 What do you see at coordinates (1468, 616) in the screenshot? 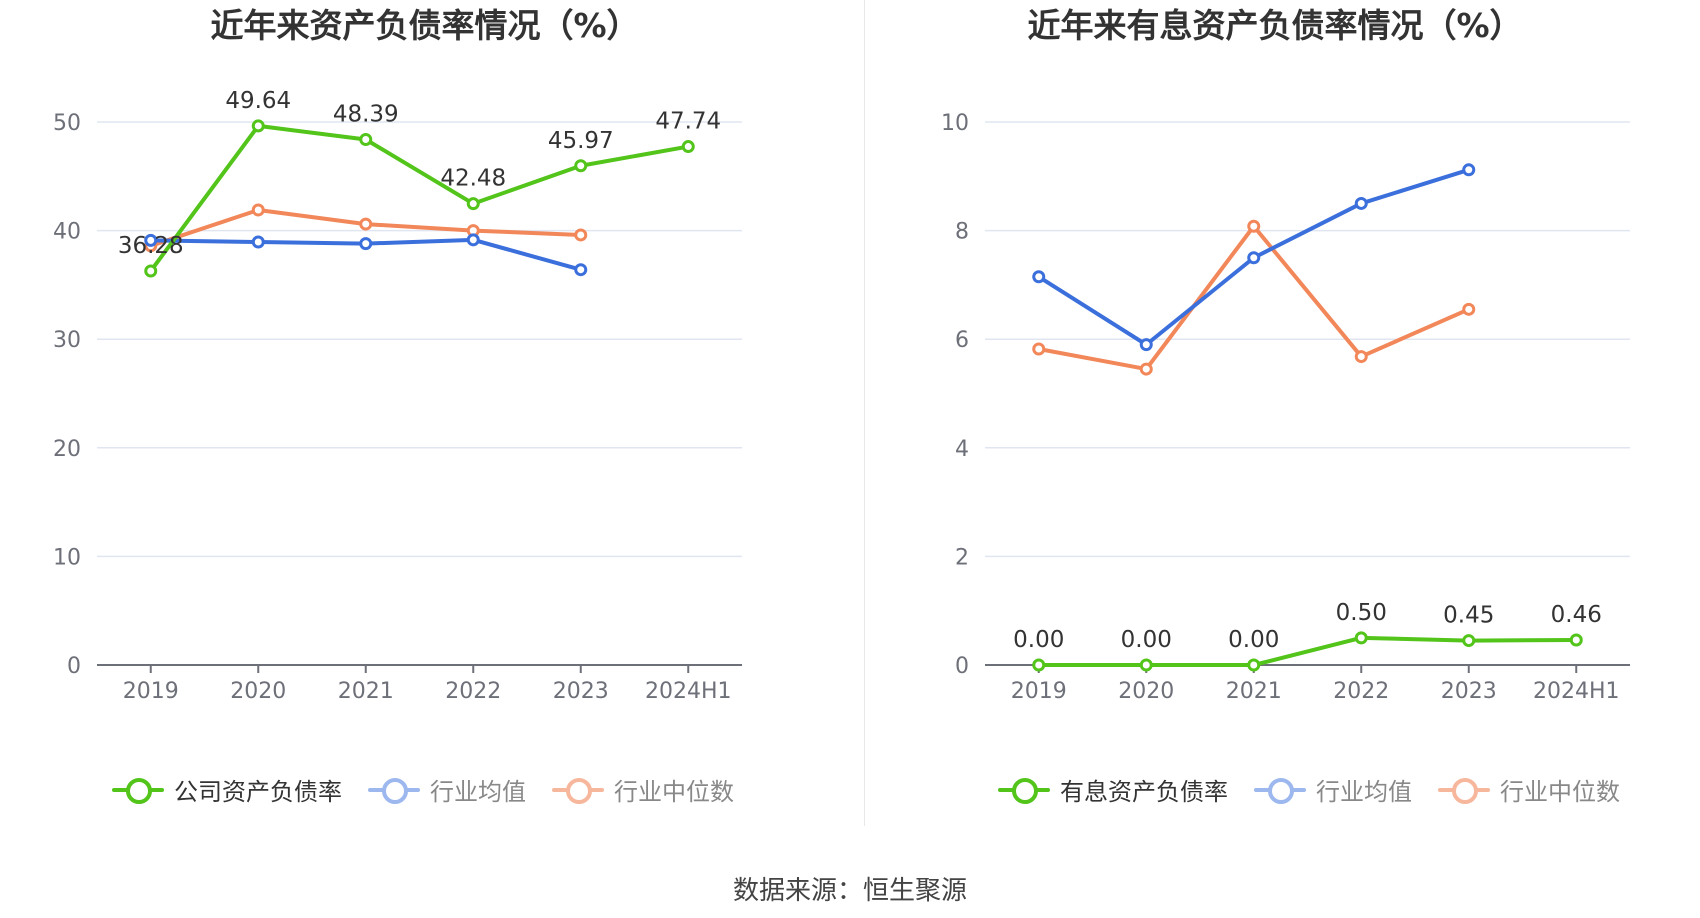
I see `data-label: 0.45` at bounding box center [1468, 616].